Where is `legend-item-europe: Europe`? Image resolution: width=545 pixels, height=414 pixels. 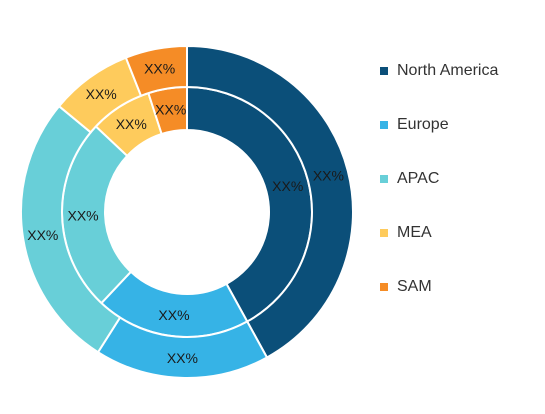
legend-item-europe: Europe is located at coordinates (439, 125).